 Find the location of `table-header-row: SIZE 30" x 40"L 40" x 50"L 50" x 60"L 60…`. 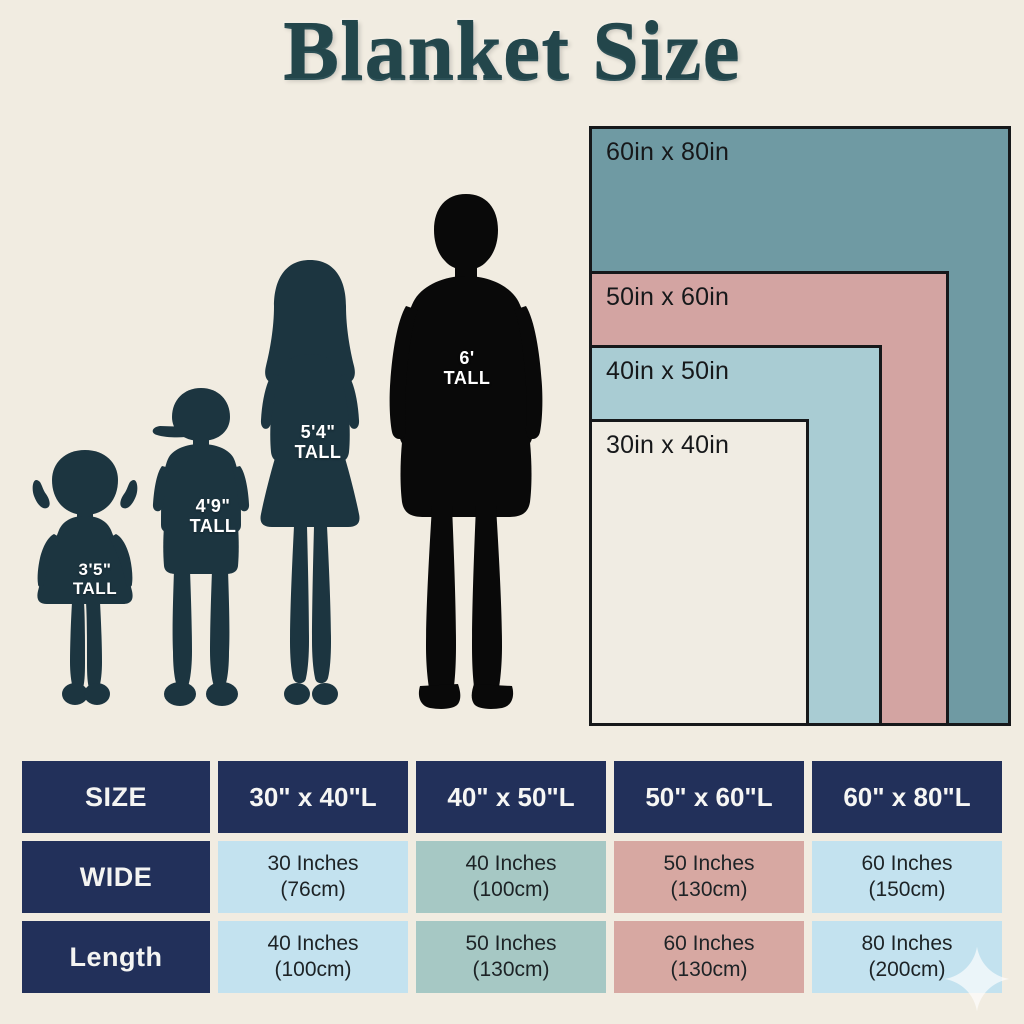

table-header-row: SIZE 30" x 40"L 40" x 50"L 50" x 60"L 60… is located at coordinates (512, 797).